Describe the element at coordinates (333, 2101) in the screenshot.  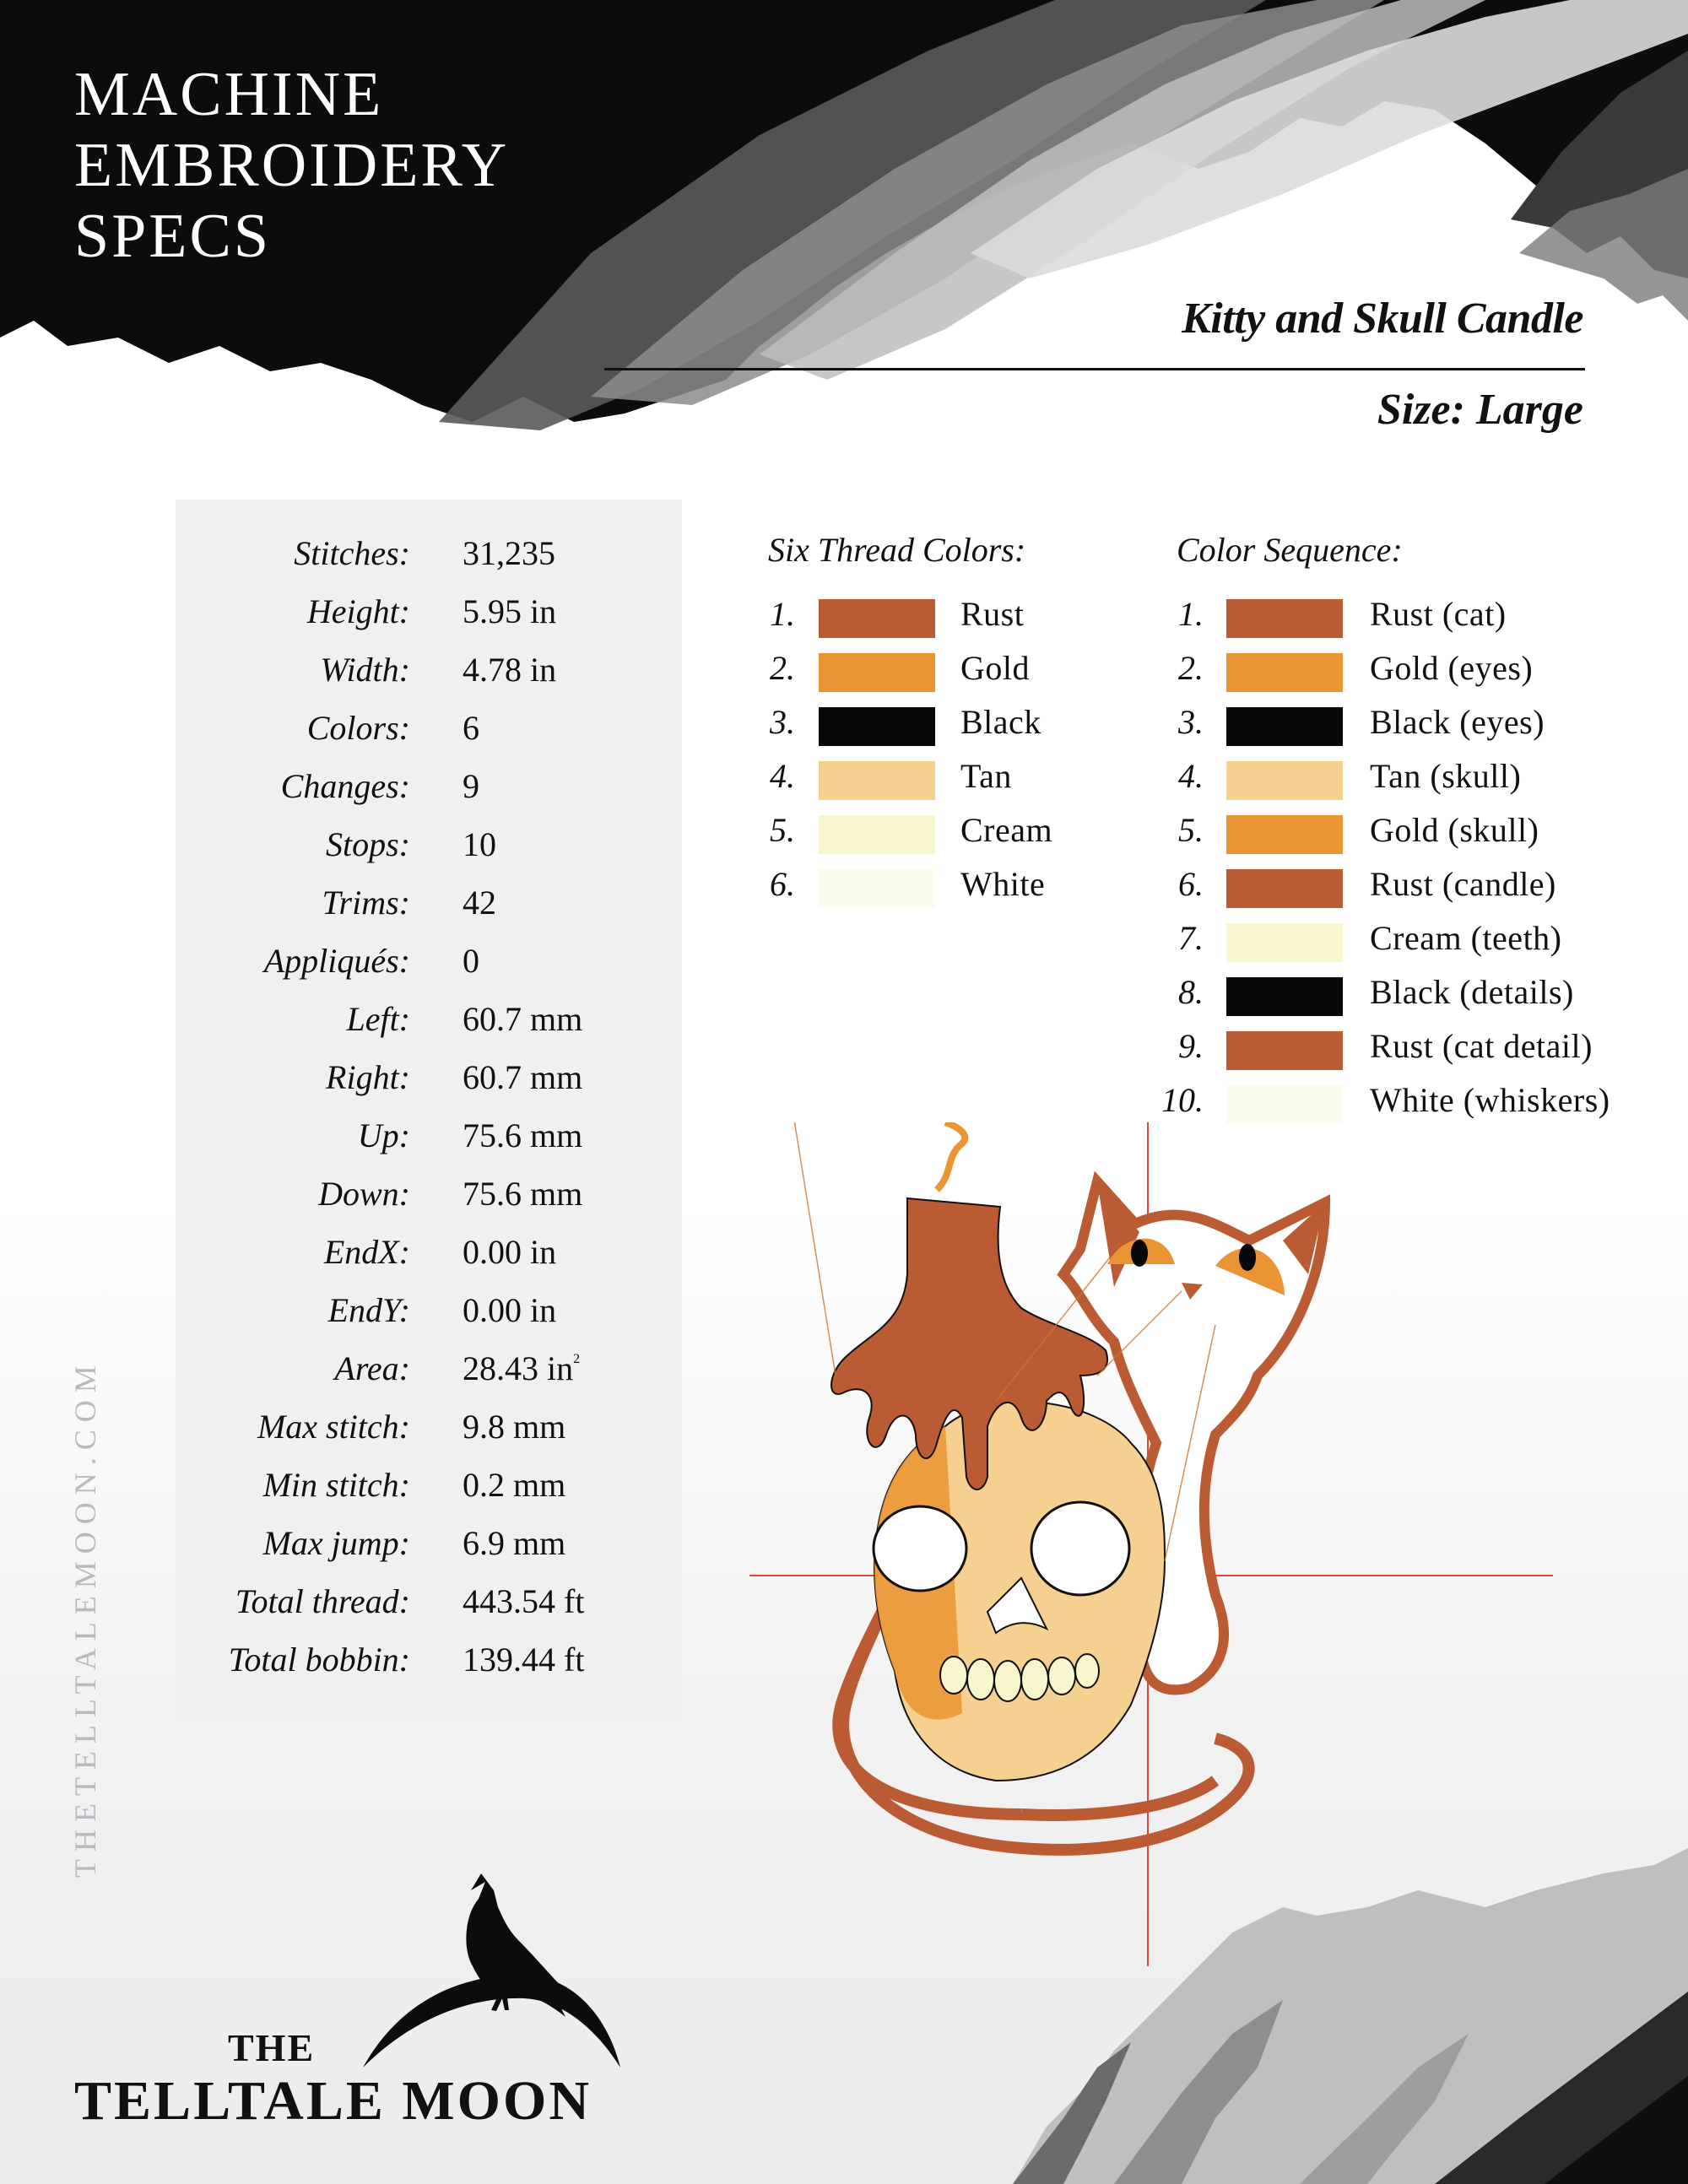
I see `logo-wordmark-telltale-moon: TELLTALE MOON` at that location.